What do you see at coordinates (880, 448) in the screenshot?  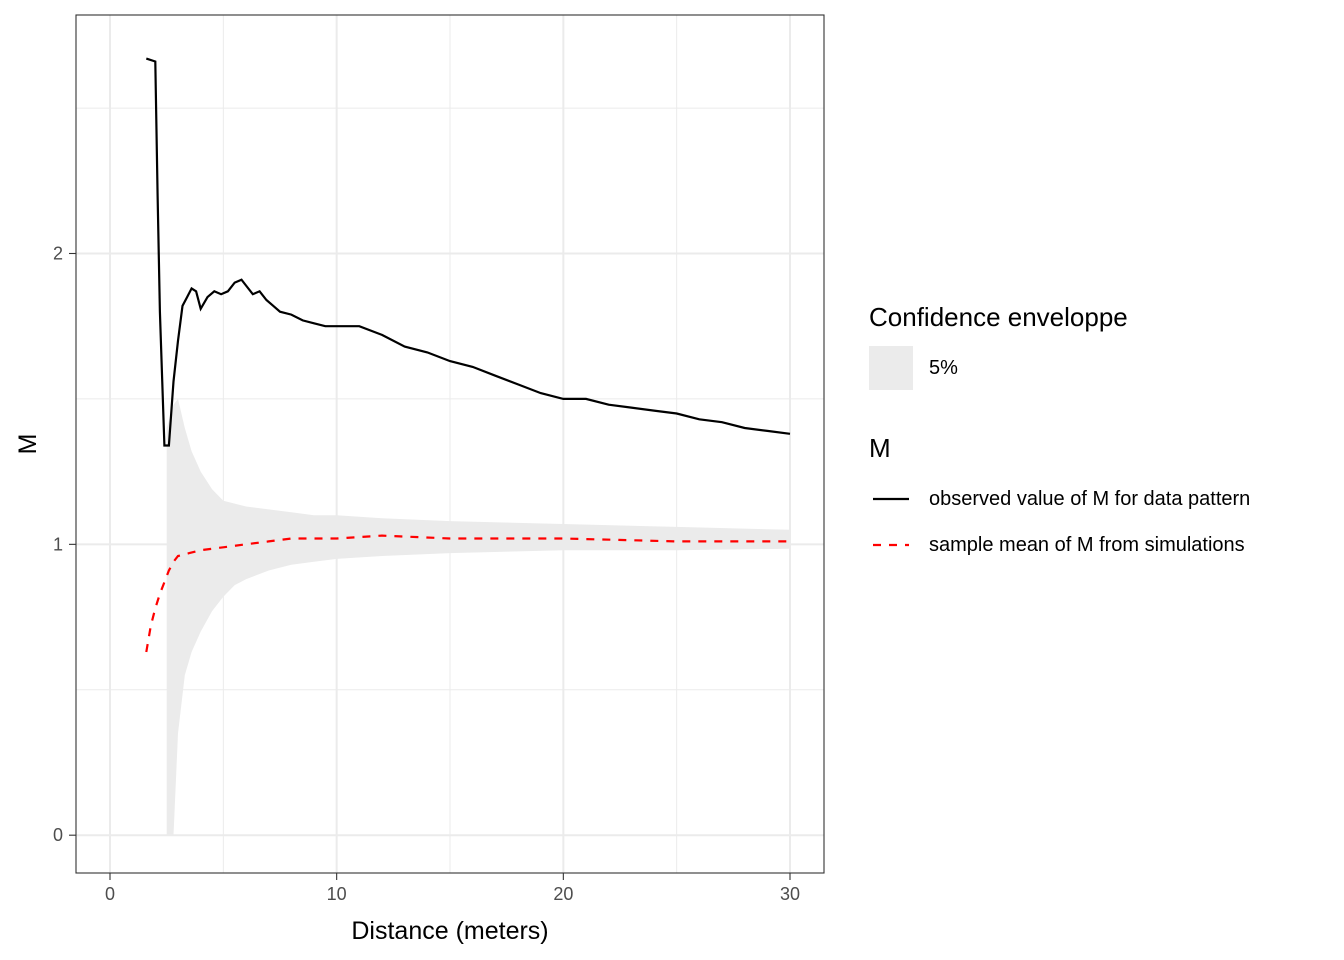 I see `legend-line-title: M` at bounding box center [880, 448].